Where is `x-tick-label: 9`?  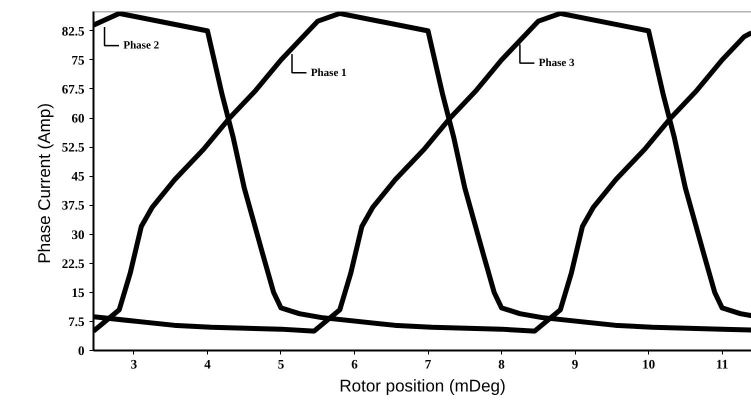
x-tick-label: 9 is located at coordinates (575, 364).